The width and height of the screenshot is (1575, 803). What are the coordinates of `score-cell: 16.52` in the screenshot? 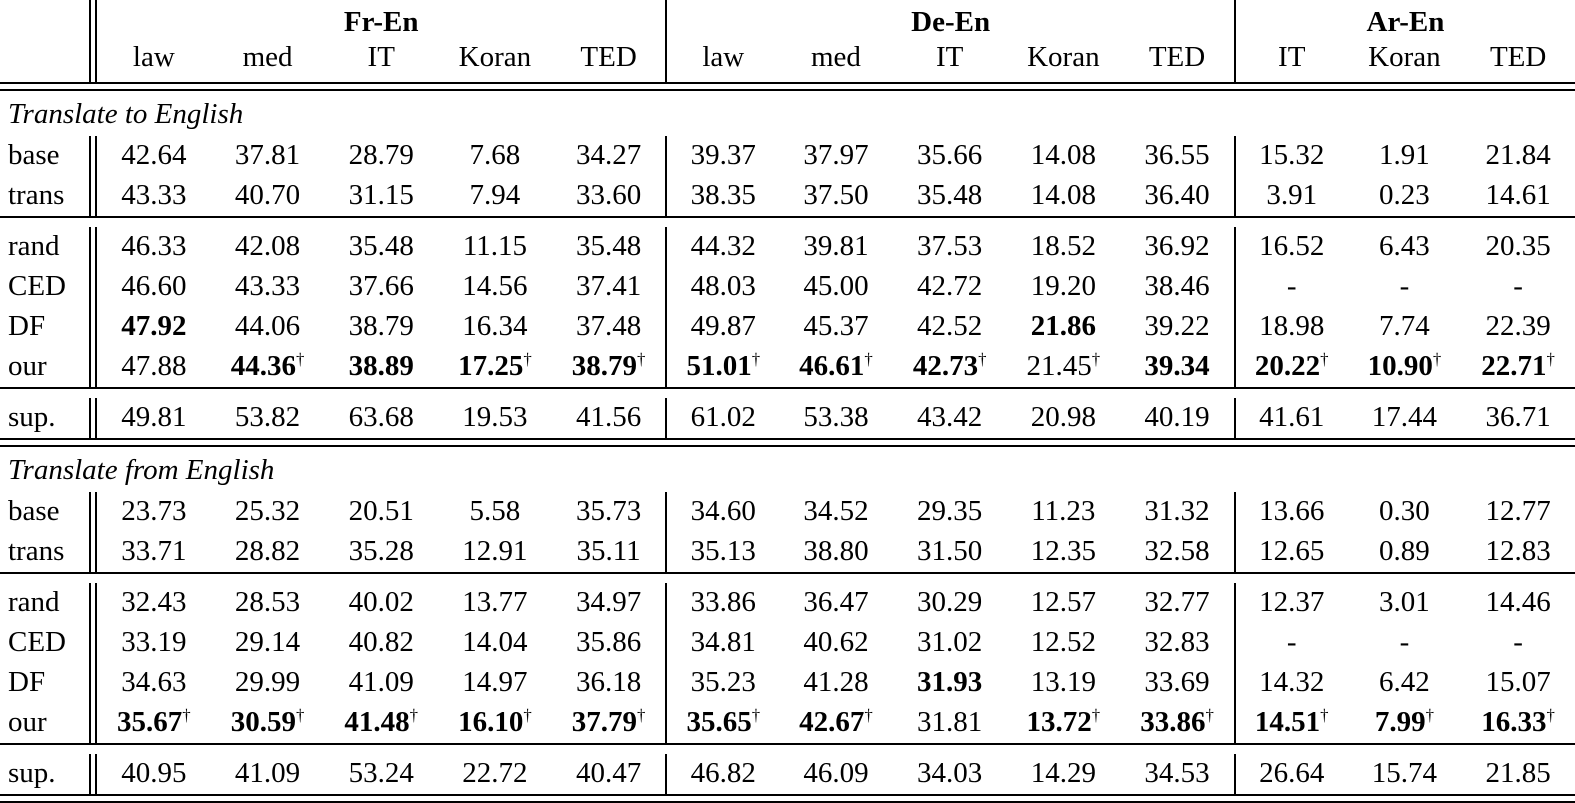 It's located at (1290, 247).